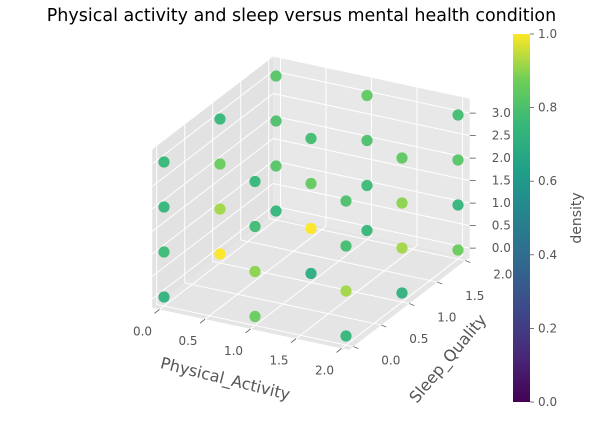 Image resolution: width=603 pixels, height=426 pixels. I want to click on y-tick-label: 0.5, so click(418, 339).